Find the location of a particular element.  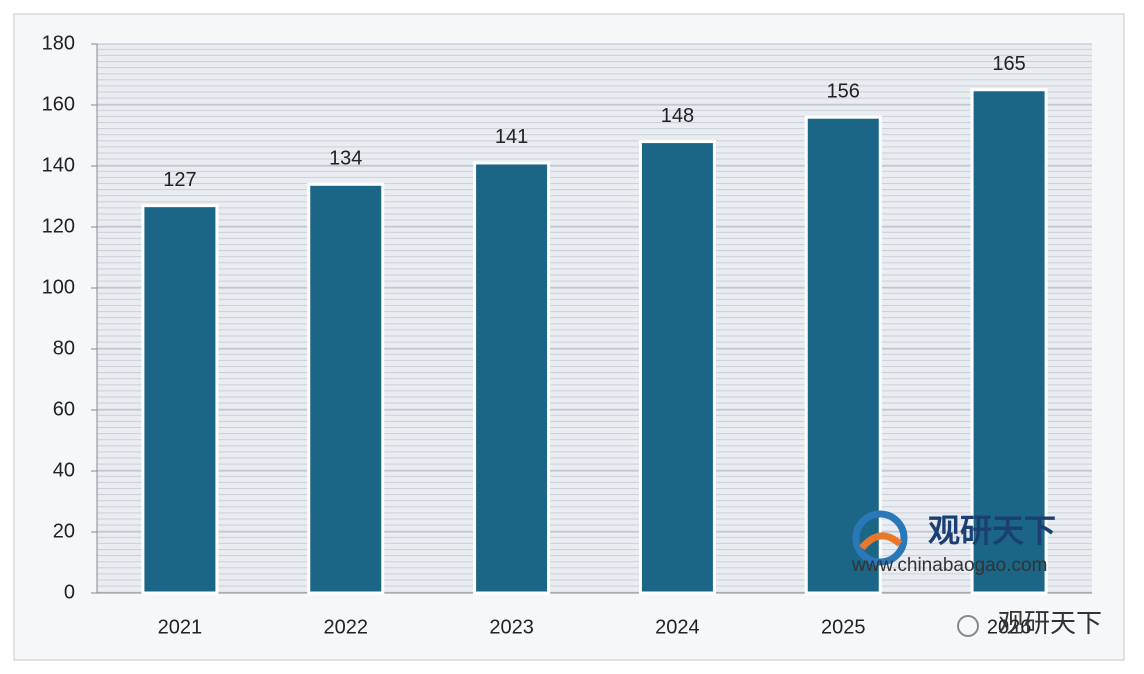

logo is located at coordinates (880, 538).